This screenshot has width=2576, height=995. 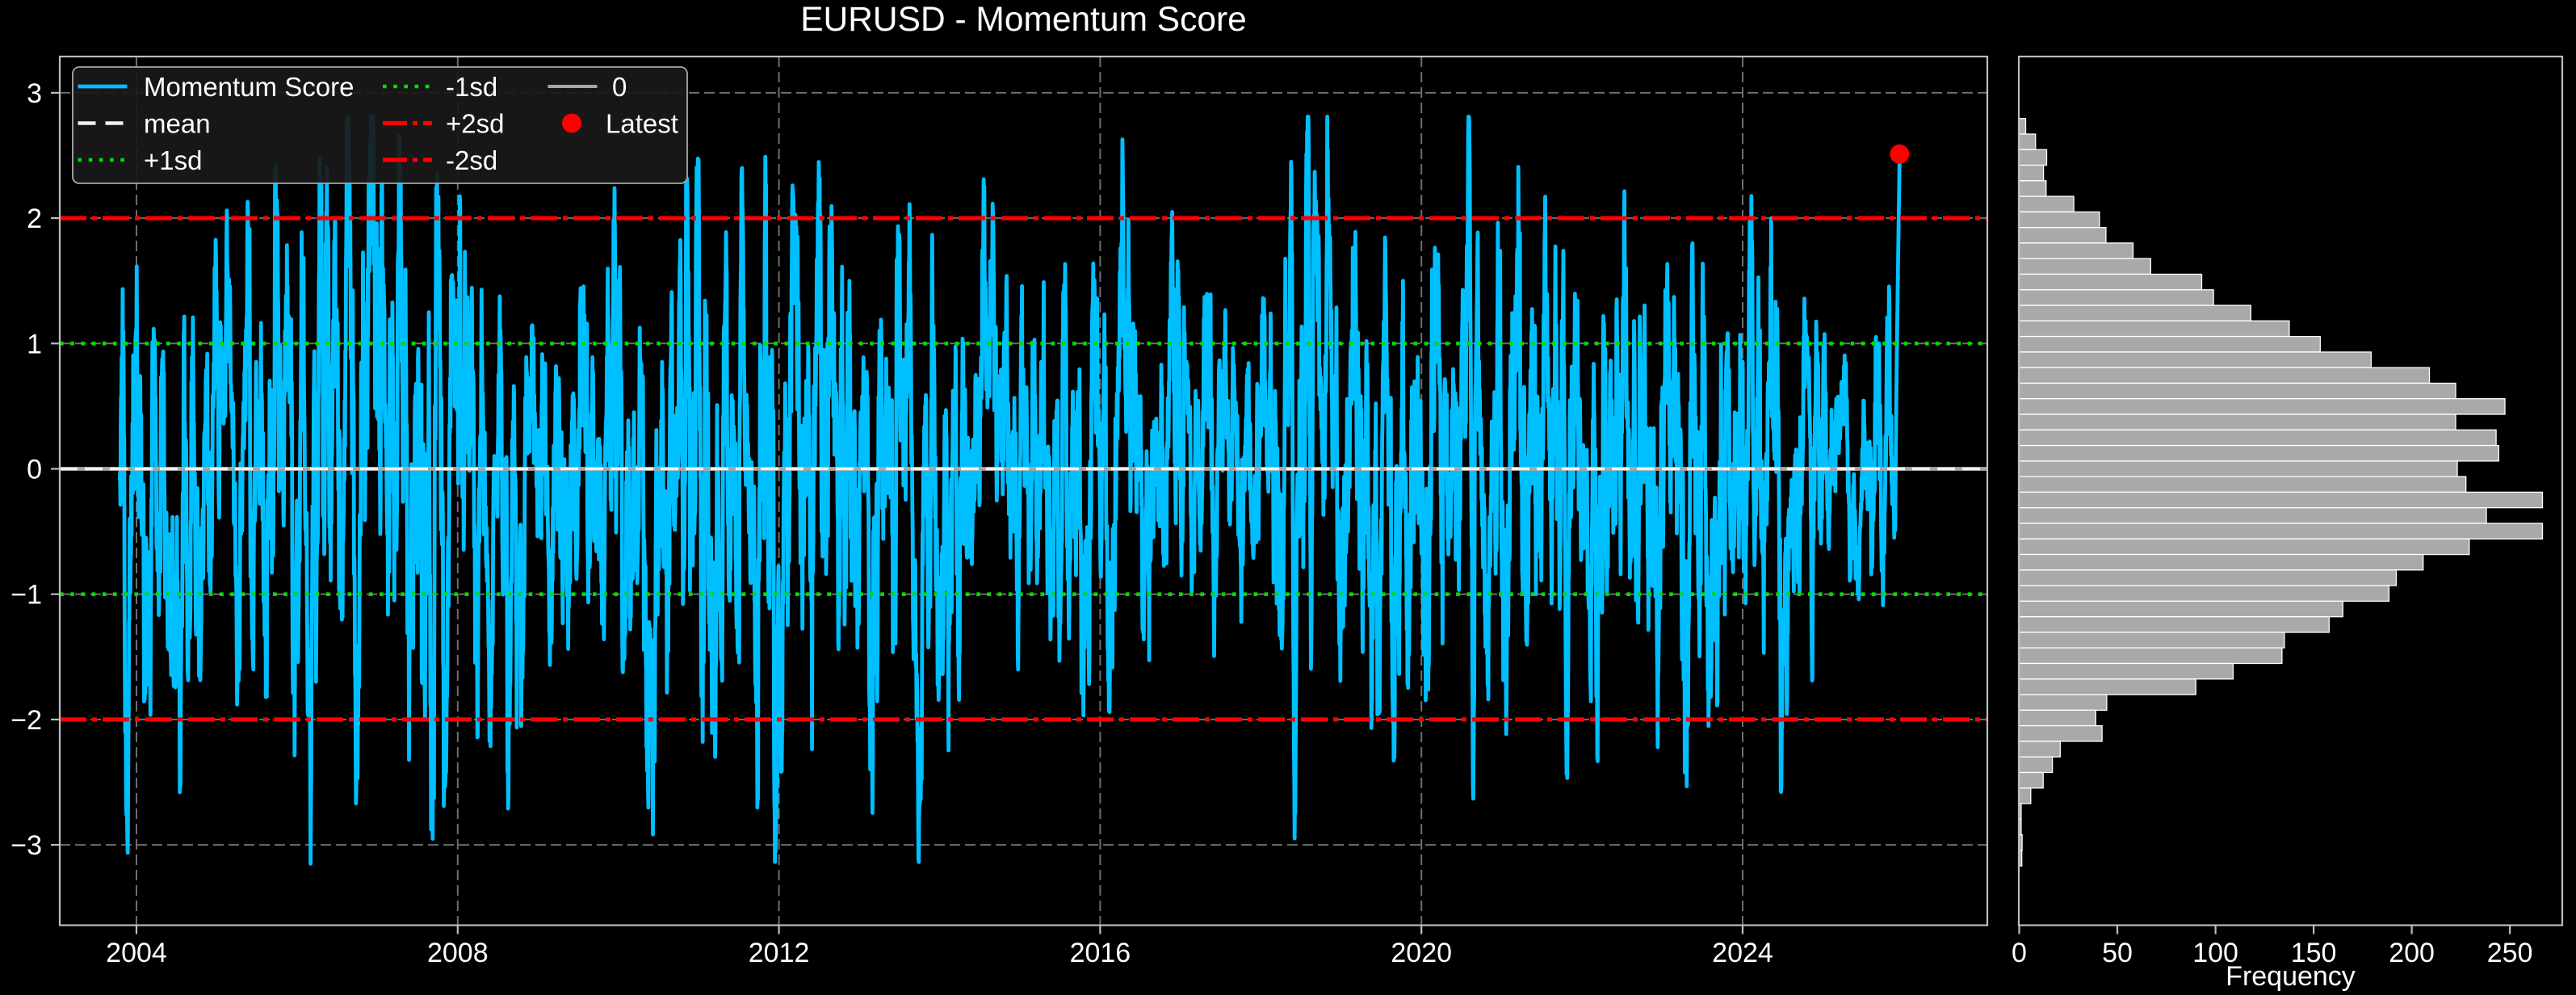 I want to click on svg-text: 150, so click(x=2314, y=953).